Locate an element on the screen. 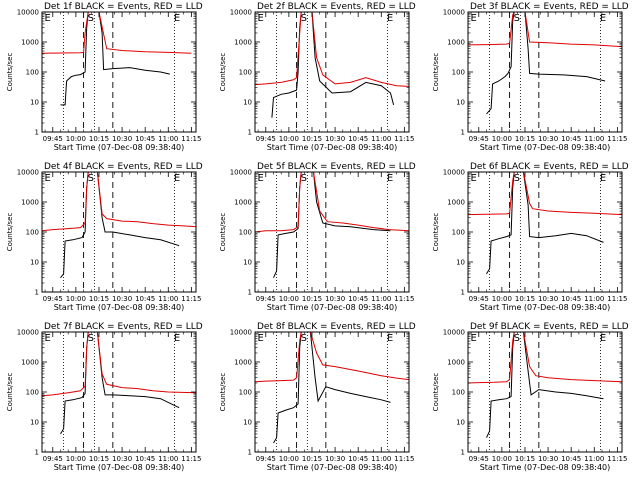 The height and width of the screenshot is (480, 640). panel-title: Det 8f BLACK = Events, RED = LLD is located at coordinates (336, 327).